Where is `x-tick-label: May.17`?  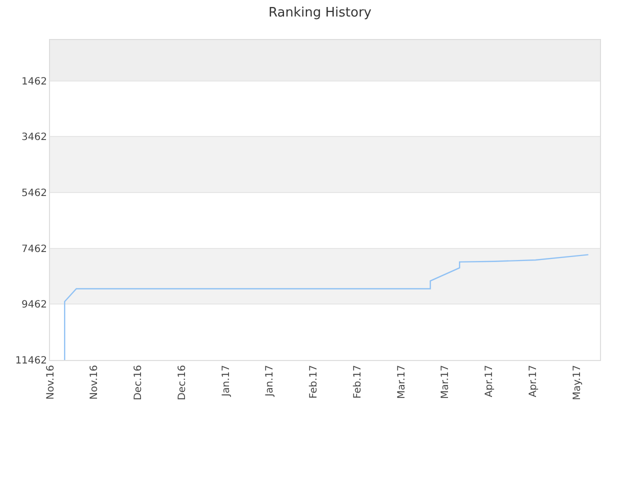 x-tick-label: May.17 is located at coordinates (577, 382).